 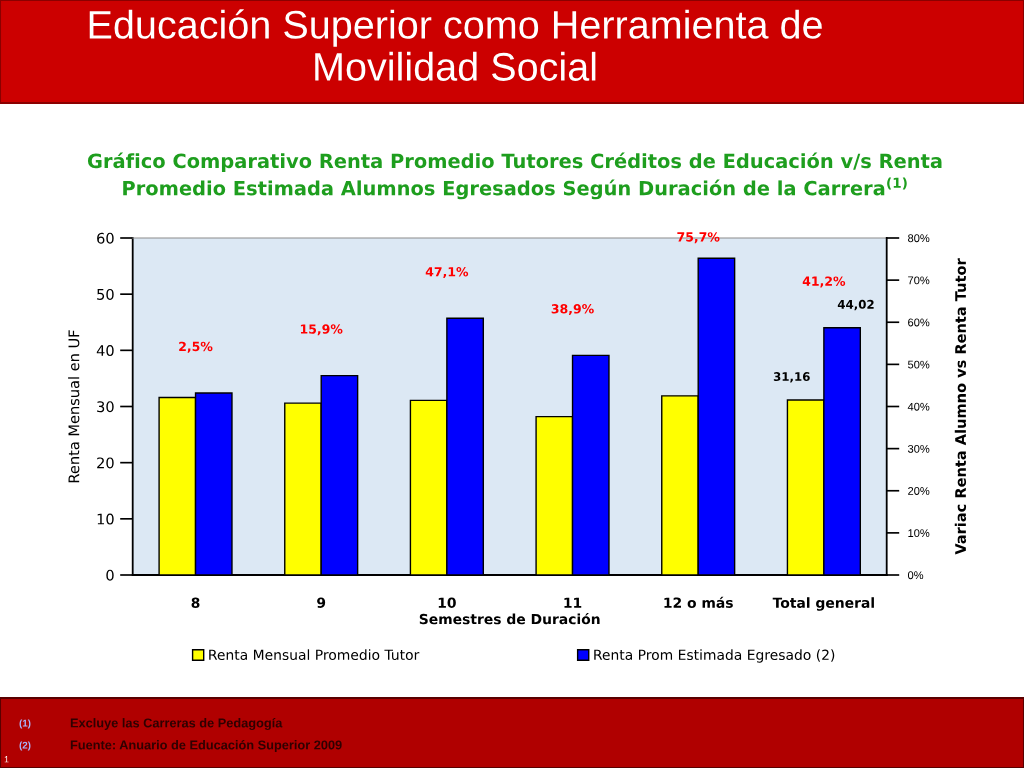 What do you see at coordinates (698, 238) in the screenshot?
I see `annotation: 75,7%` at bounding box center [698, 238].